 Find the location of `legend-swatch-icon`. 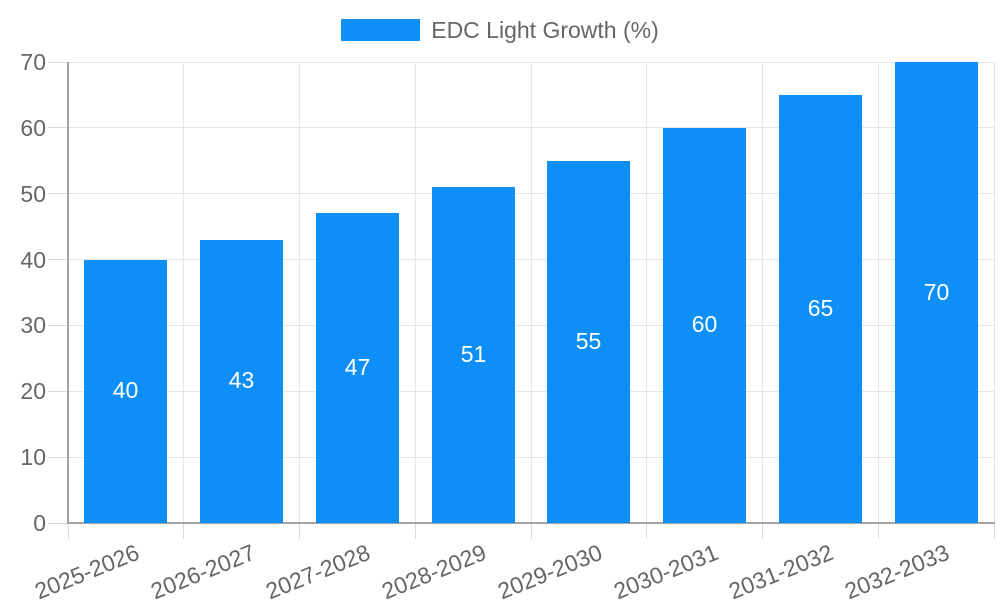

legend-swatch-icon is located at coordinates (381, 30).